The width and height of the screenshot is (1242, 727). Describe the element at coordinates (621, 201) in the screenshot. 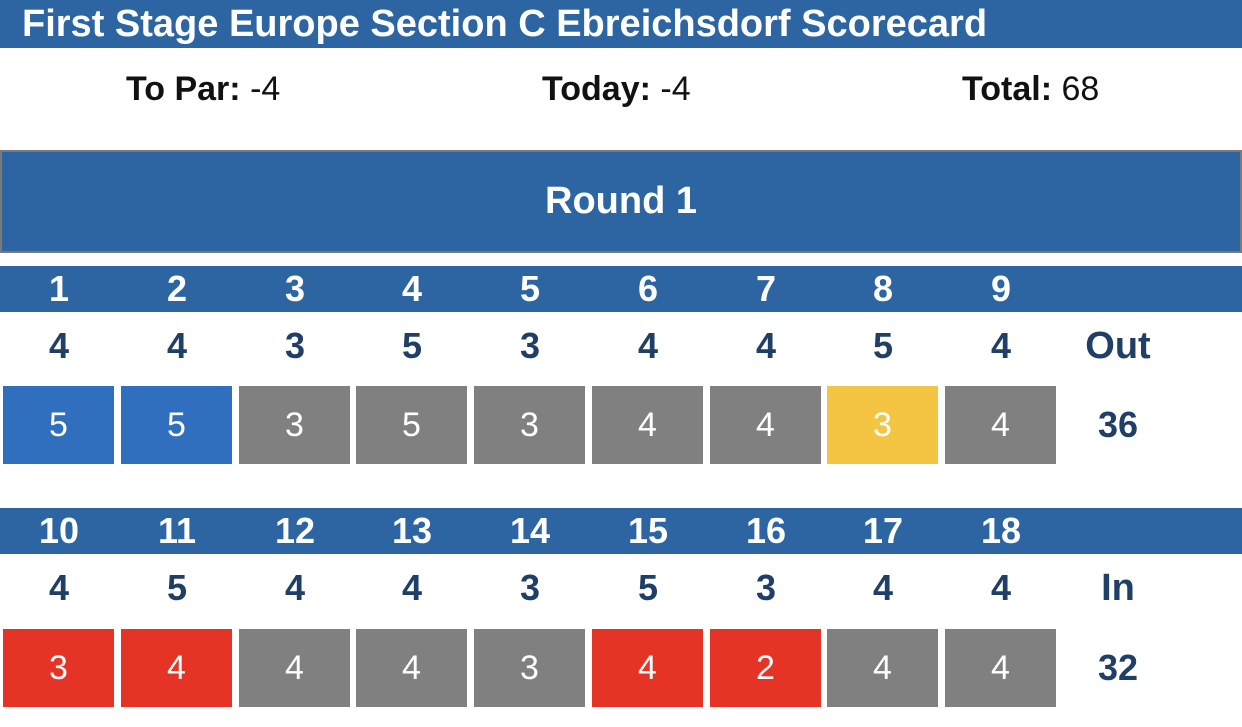

I see `round-header: Round 1` at that location.